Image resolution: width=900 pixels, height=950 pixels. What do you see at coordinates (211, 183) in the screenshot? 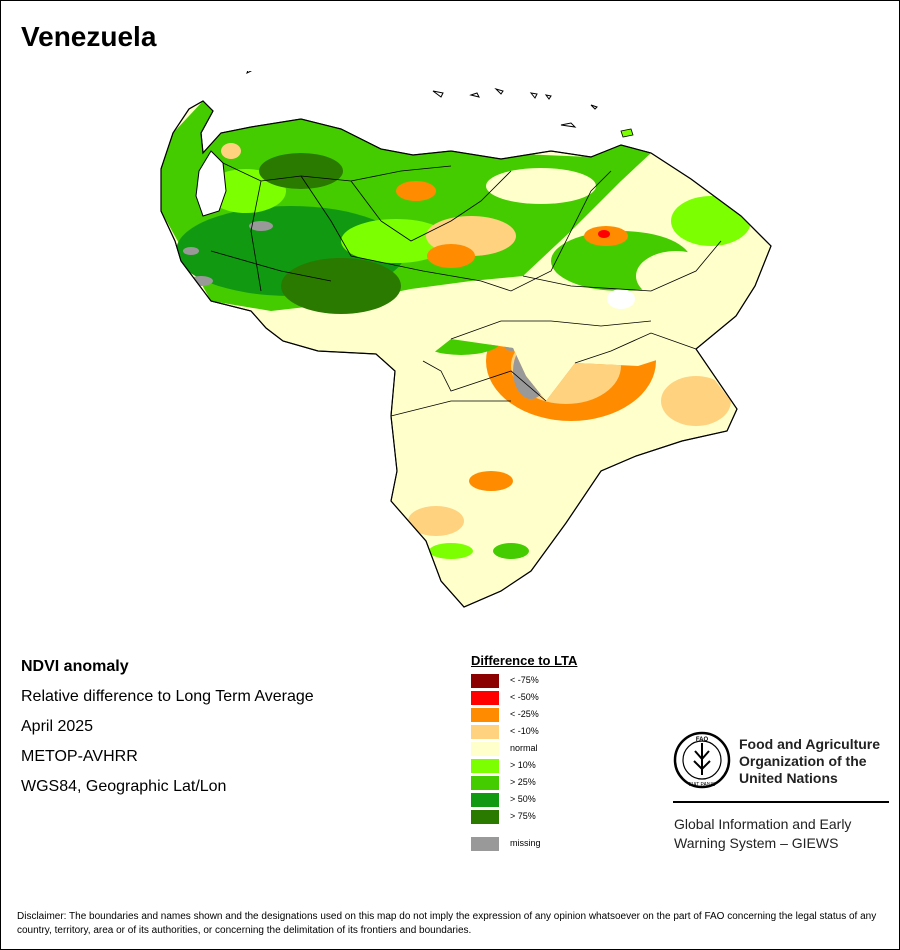
I see `lake-maracaibo` at bounding box center [211, 183].